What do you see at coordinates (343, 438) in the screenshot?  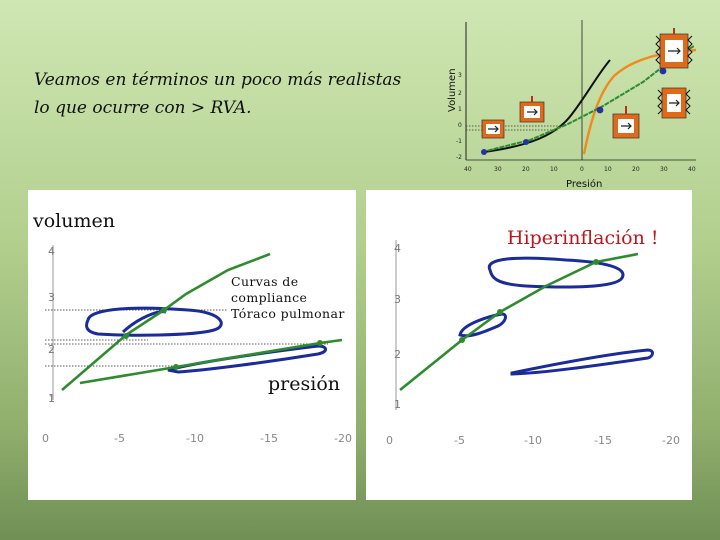 I see `left-xtick: -20` at bounding box center [343, 438].